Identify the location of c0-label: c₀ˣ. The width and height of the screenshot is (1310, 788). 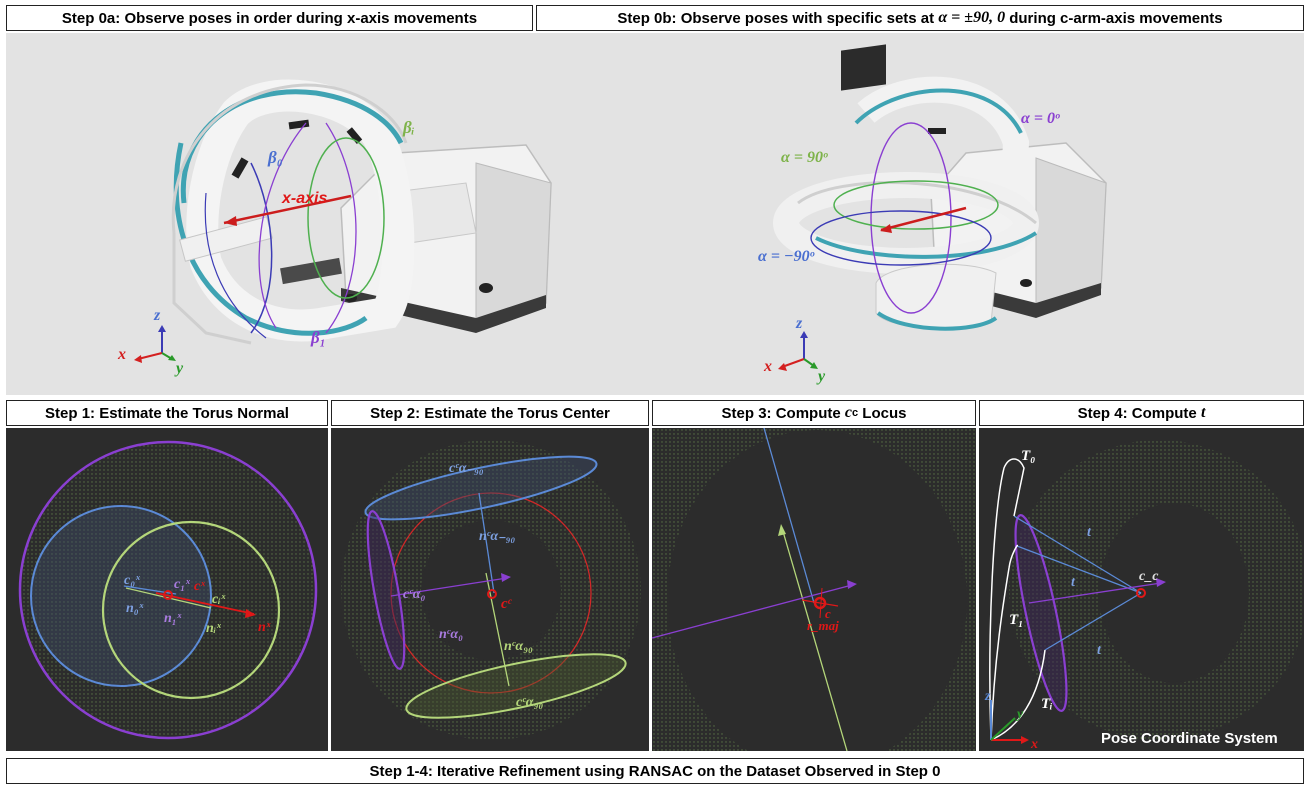
(132, 580).